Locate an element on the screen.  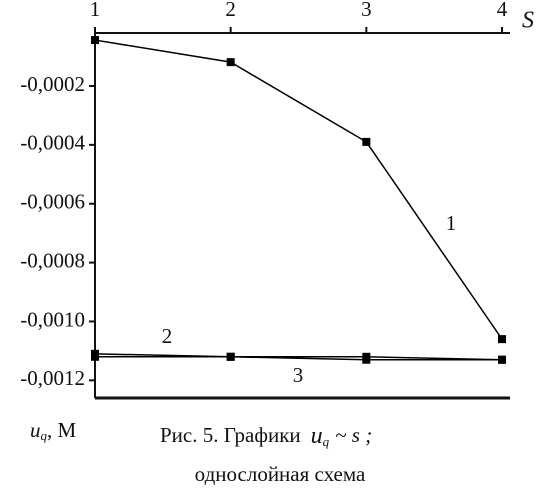
x-tick-label: 4 is located at coordinates (502, 10).